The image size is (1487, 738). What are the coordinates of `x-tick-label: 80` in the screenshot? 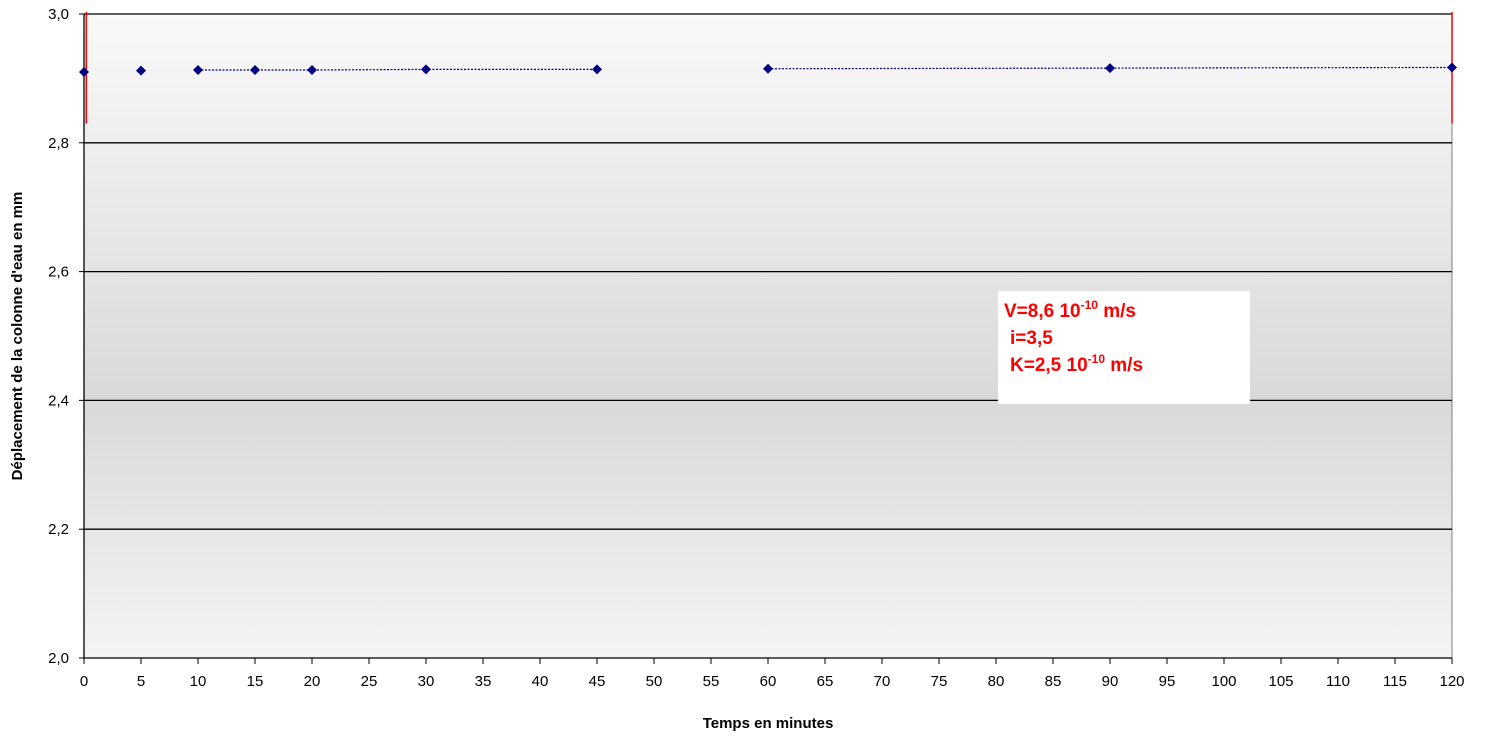 It's located at (996, 681).